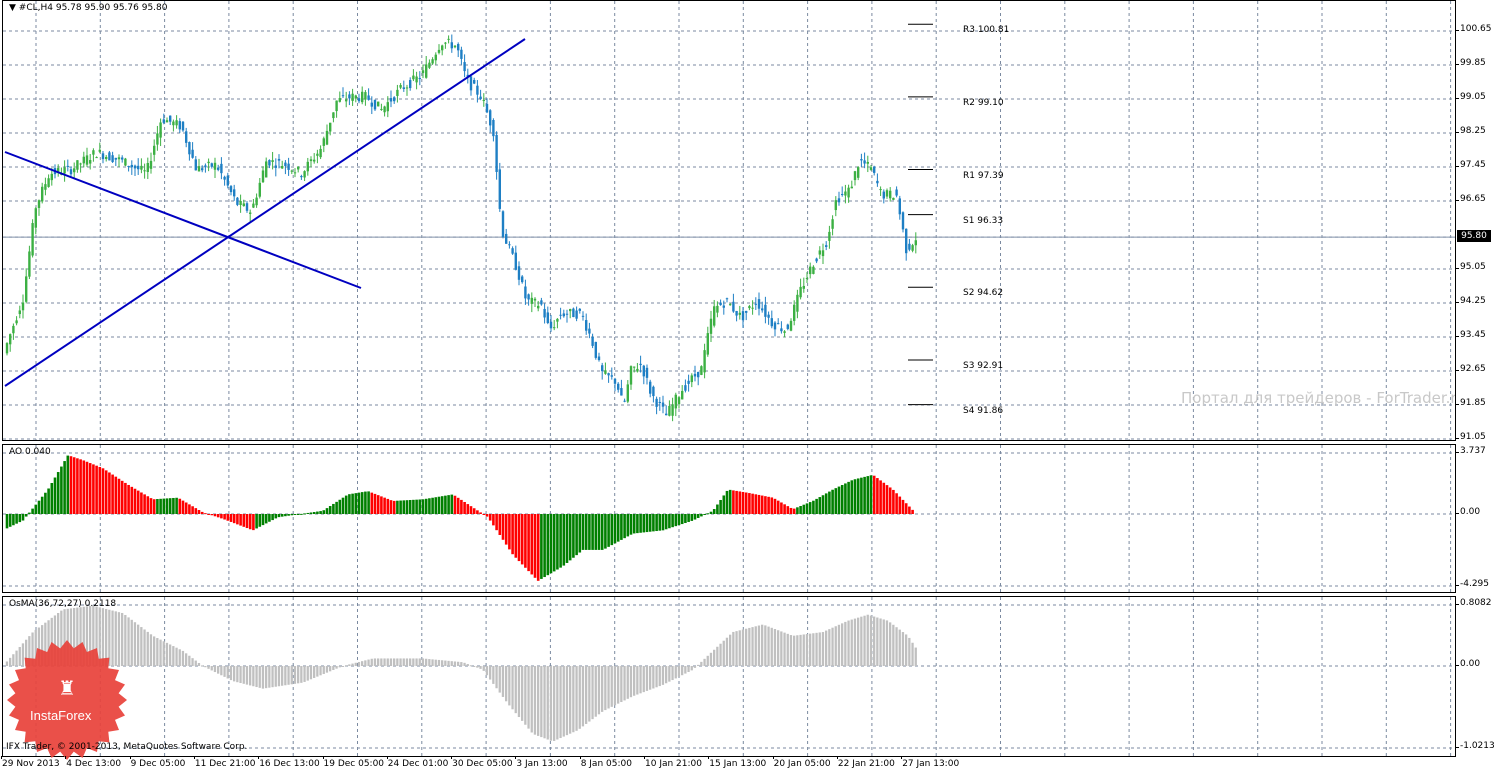  I want to click on ao-tick: 3.737, so click(1470, 451).